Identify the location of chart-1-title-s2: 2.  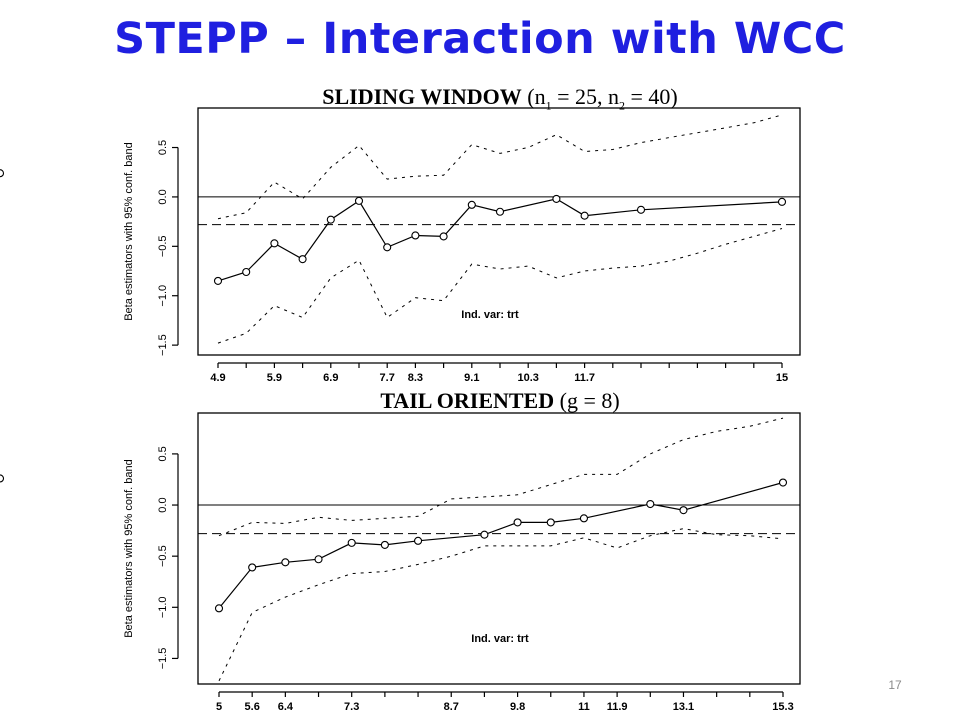
(622, 105).